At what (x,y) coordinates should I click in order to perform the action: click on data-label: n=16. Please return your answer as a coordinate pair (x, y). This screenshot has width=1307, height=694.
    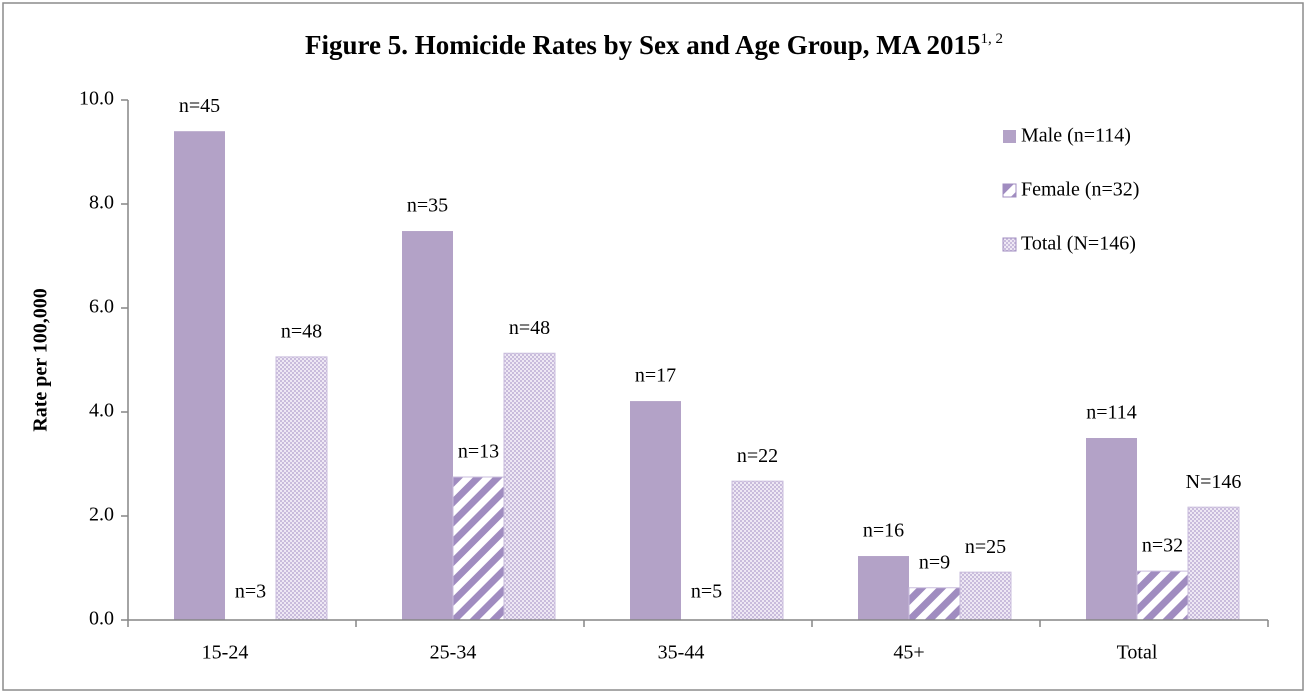
    Looking at the image, I should click on (883, 531).